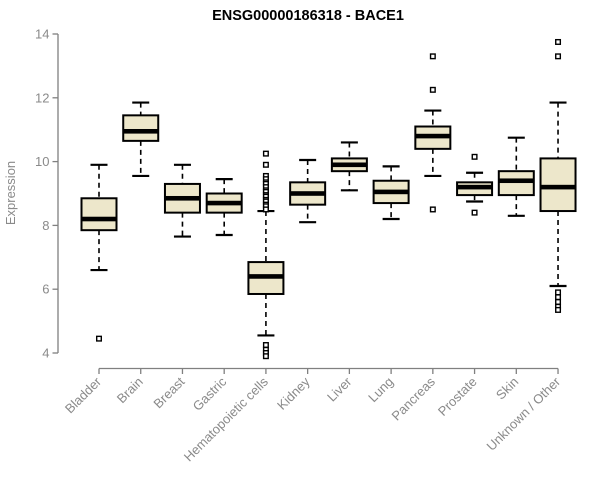  I want to click on y-axis-title: Expression, so click(10, 193).